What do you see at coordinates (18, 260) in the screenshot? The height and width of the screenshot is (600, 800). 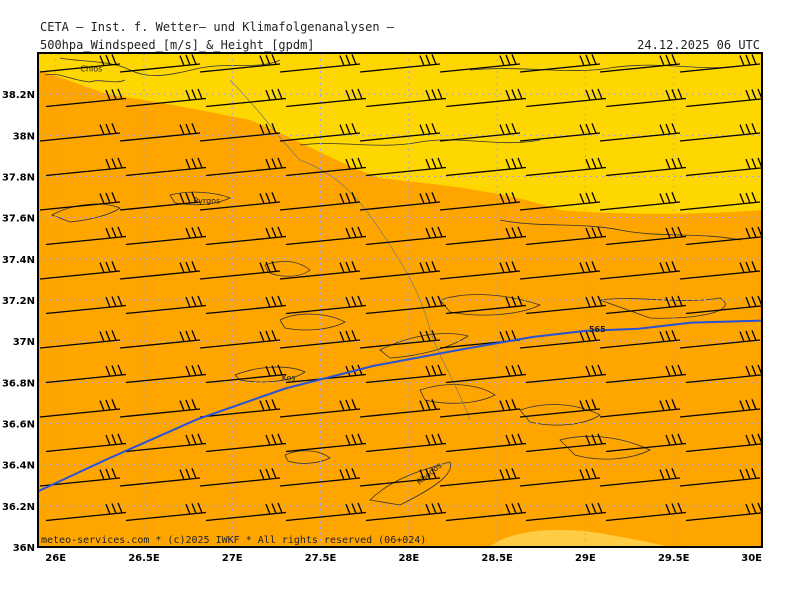 I see `latitude-label: 37.4N` at bounding box center [18, 260].